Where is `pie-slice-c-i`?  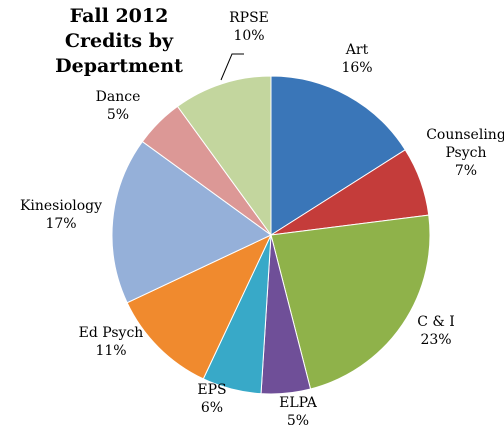 pie-slice-c-i is located at coordinates (350, 302).